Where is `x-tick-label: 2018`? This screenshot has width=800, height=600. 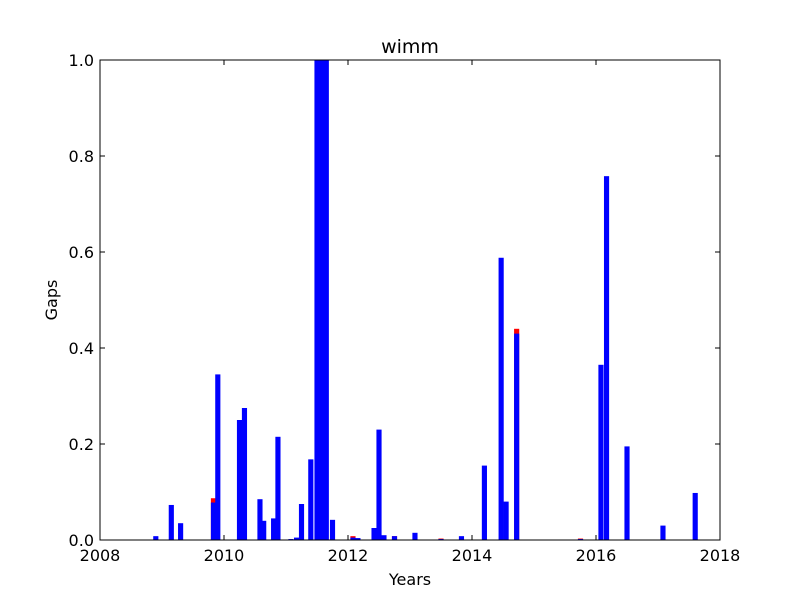
x-tick-label: 2018 is located at coordinates (720, 555).